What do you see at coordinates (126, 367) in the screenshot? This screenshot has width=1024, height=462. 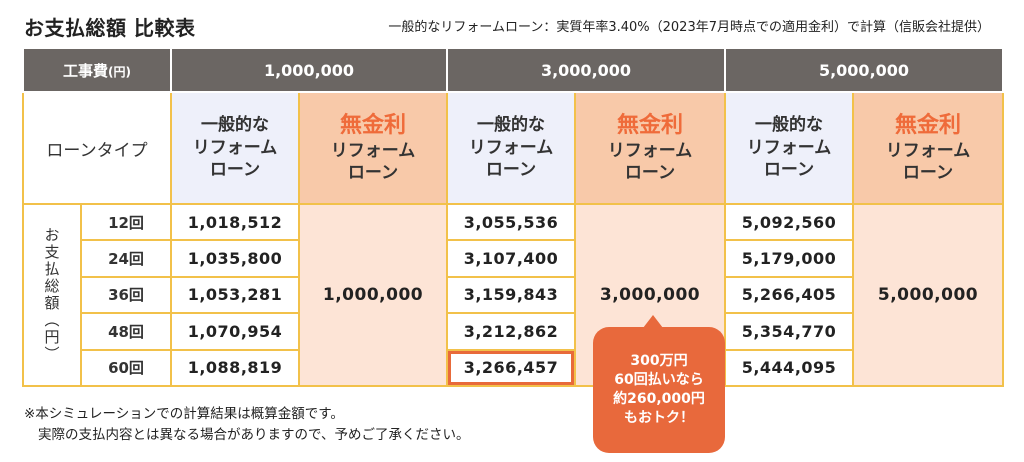 I see `term-cell: 60回` at bounding box center [126, 367].